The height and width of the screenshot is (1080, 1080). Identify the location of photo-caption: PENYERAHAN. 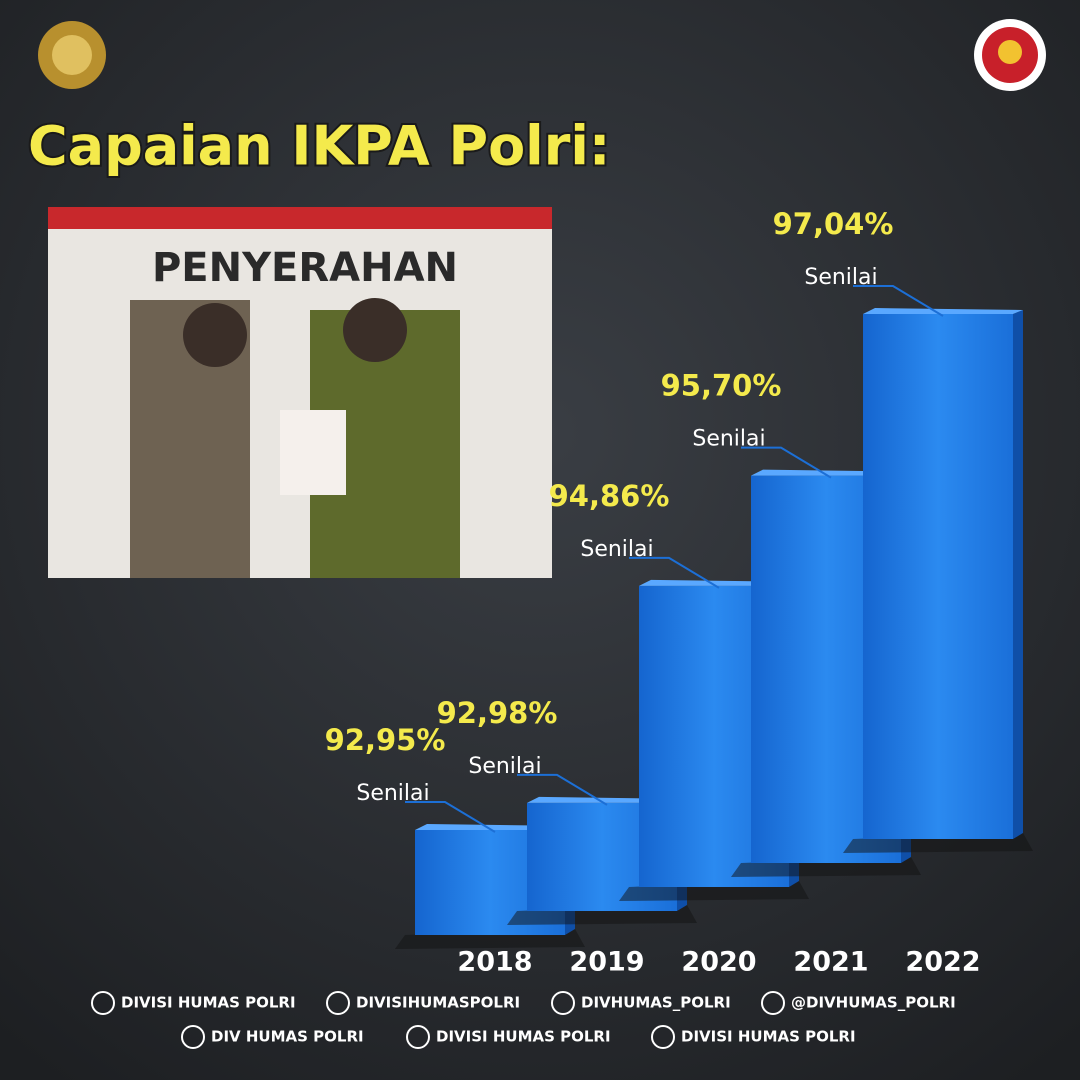
(305, 268).